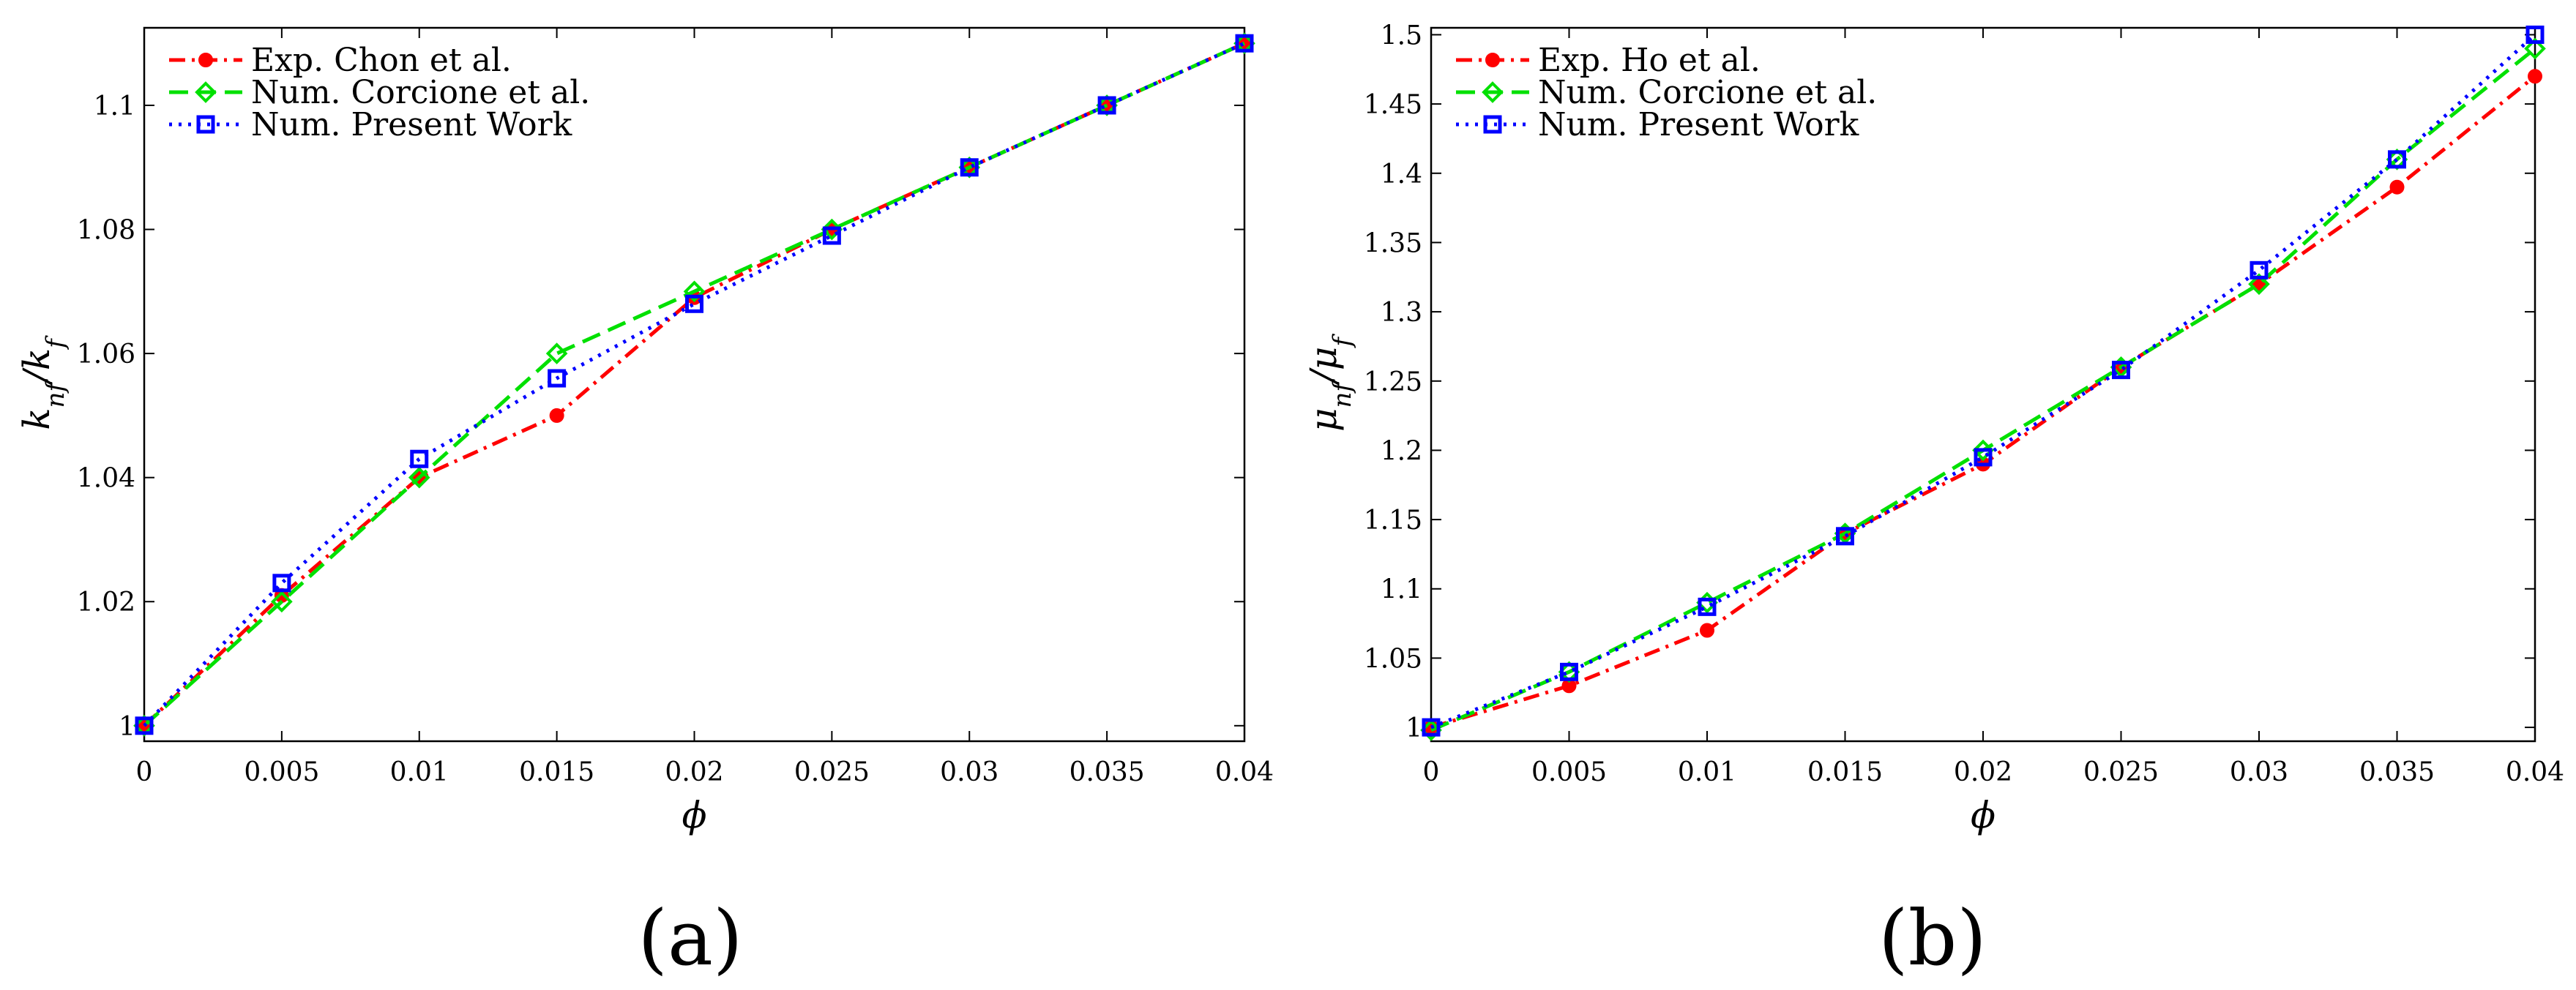  What do you see at coordinates (1393, 105) in the screenshot?
I see `y-tick-label: 1.45` at bounding box center [1393, 105].